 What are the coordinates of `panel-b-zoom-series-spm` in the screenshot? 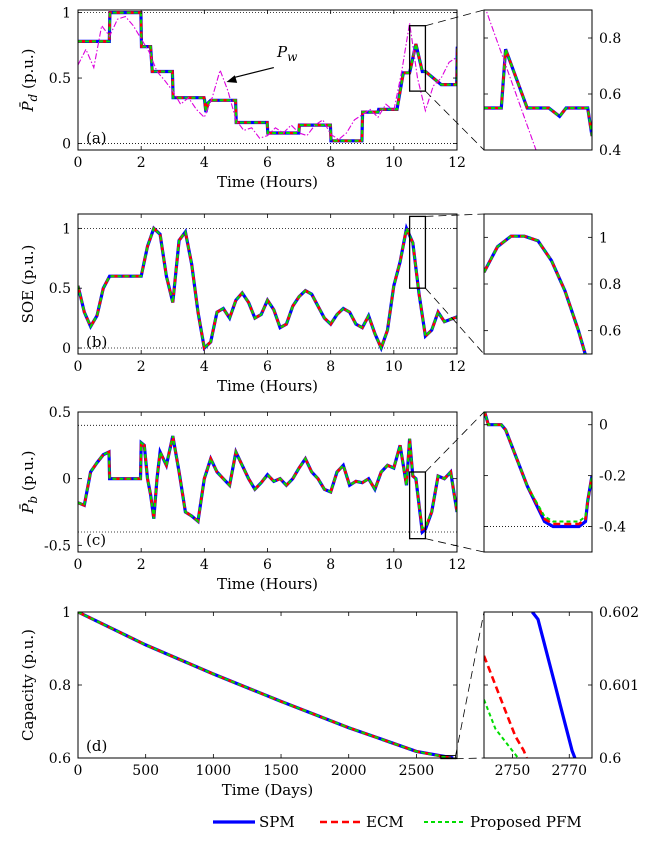 It's located at (535, 294).